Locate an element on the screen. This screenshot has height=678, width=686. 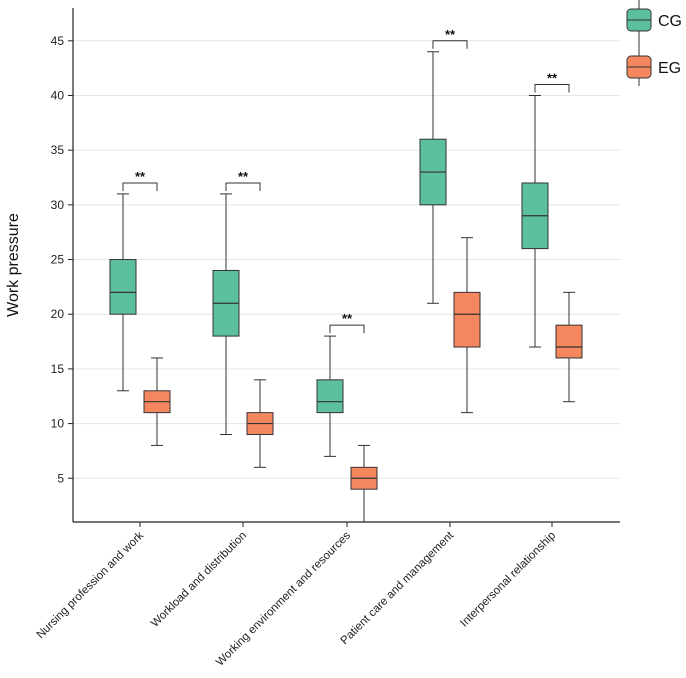
x-tick-label: Nursing profession and work is located at coordinates (91, 585).